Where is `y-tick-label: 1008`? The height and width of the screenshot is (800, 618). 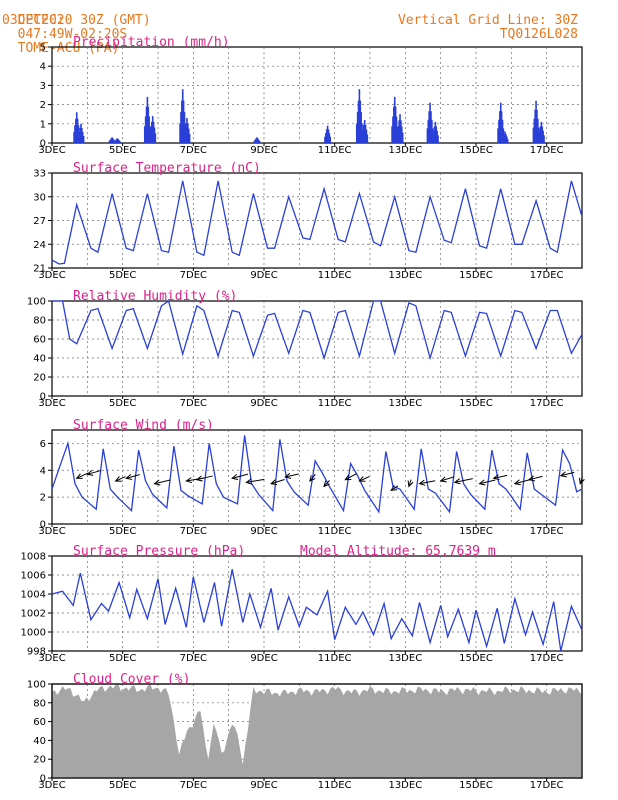 y-tick-label: 1008 is located at coordinates (33, 557).